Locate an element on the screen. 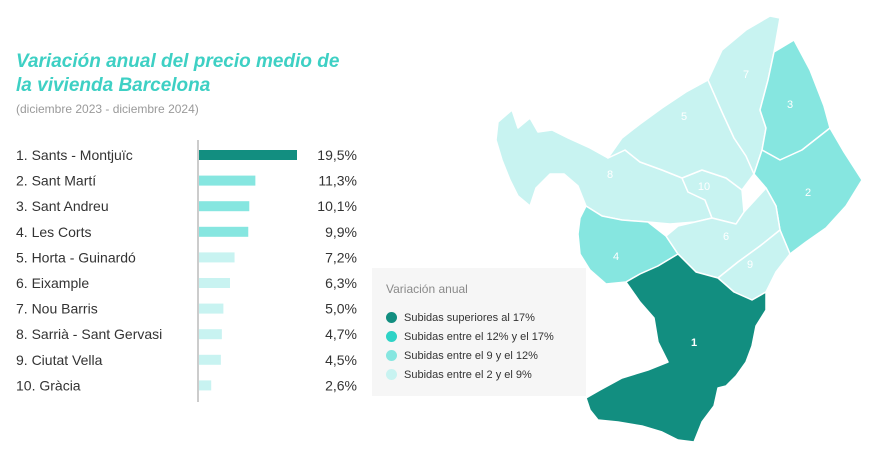 This screenshot has height=450, width=869. bar-category-label: 5. Horta - Guinardó is located at coordinates (76, 257).